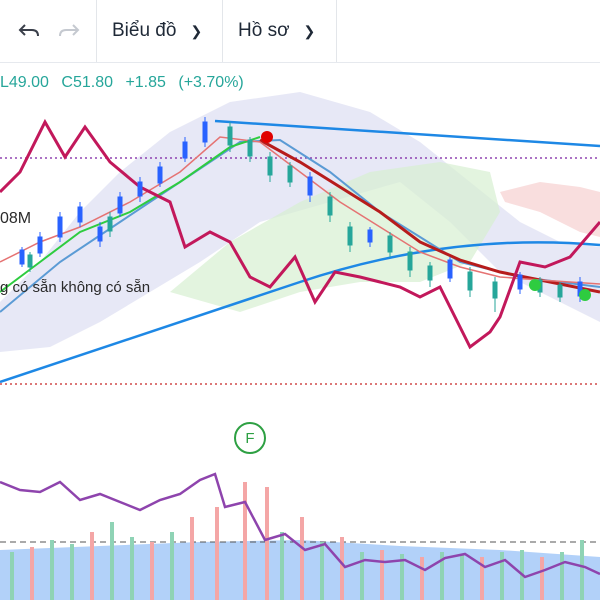 The width and height of the screenshot is (600, 600). I want to click on low-value: L49.00, so click(24, 82).